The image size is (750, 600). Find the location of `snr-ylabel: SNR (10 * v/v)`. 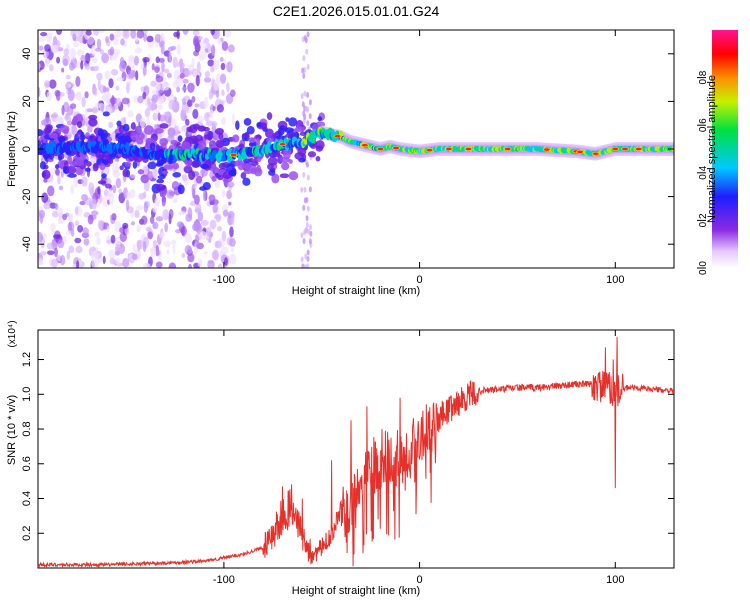

snr-ylabel: SNR (10 * v/v) is located at coordinates (12, 430).